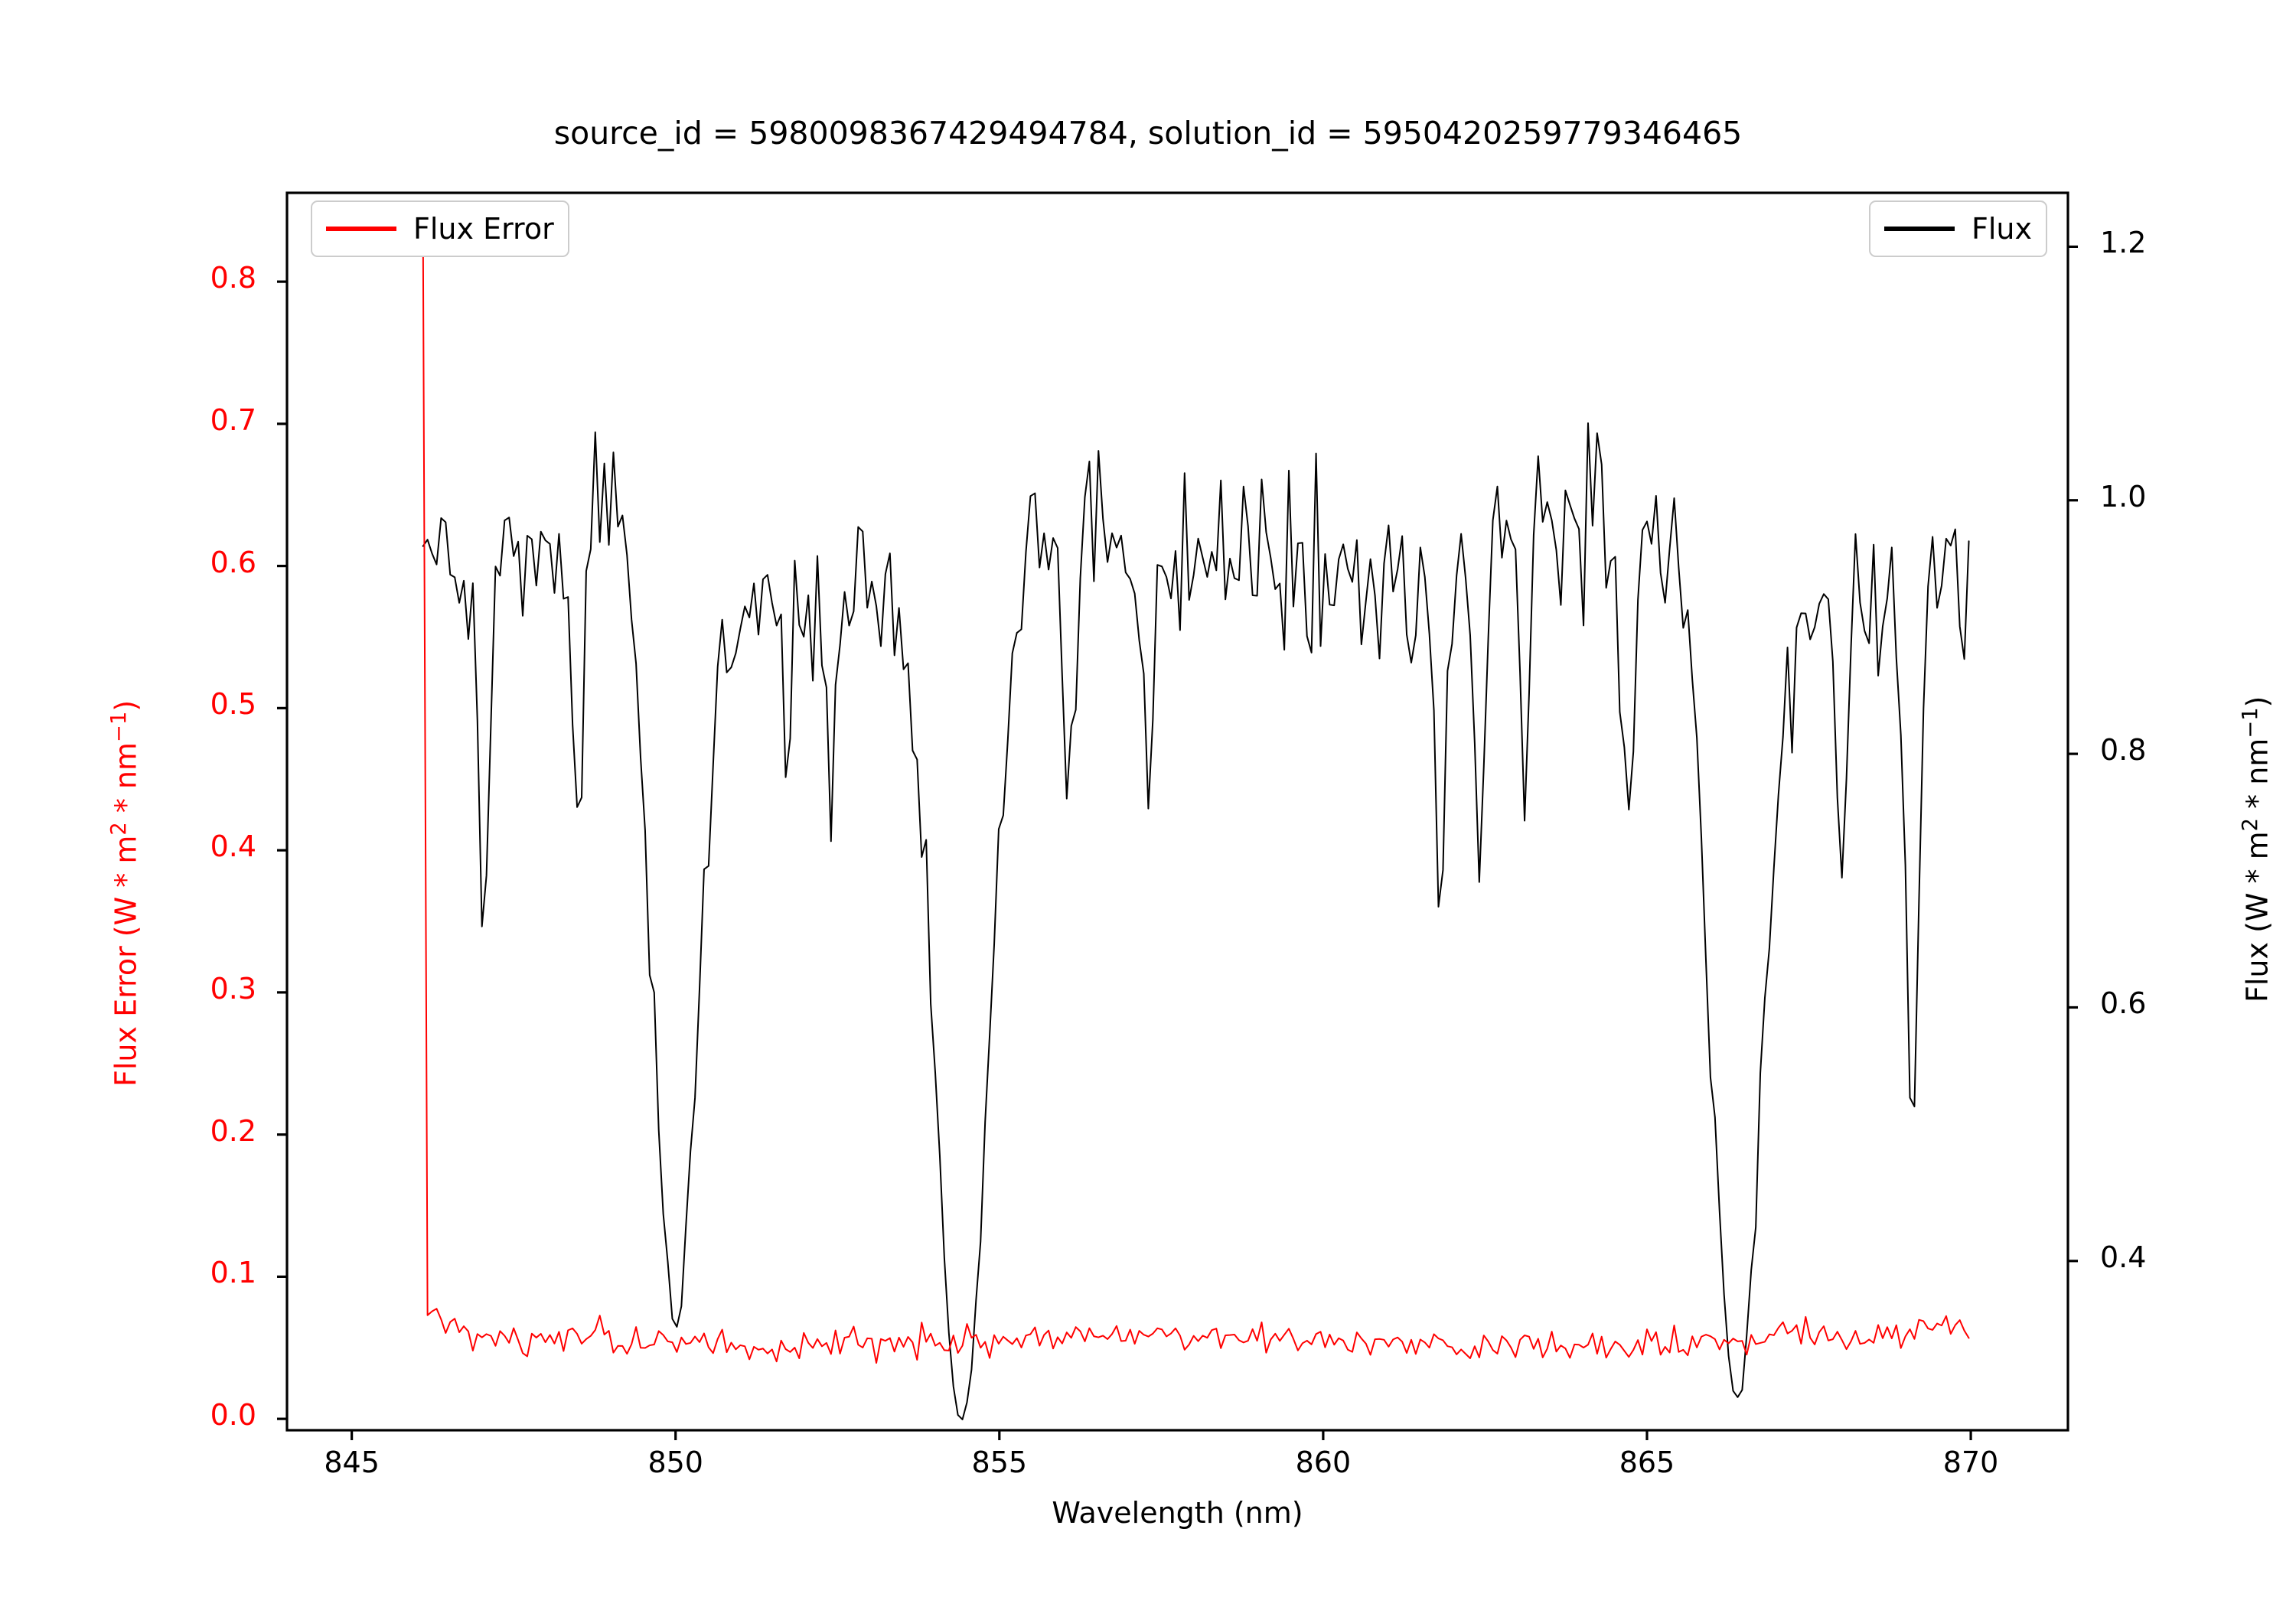  I want to click on y-tick-label-right: 1.2, so click(2123, 243).